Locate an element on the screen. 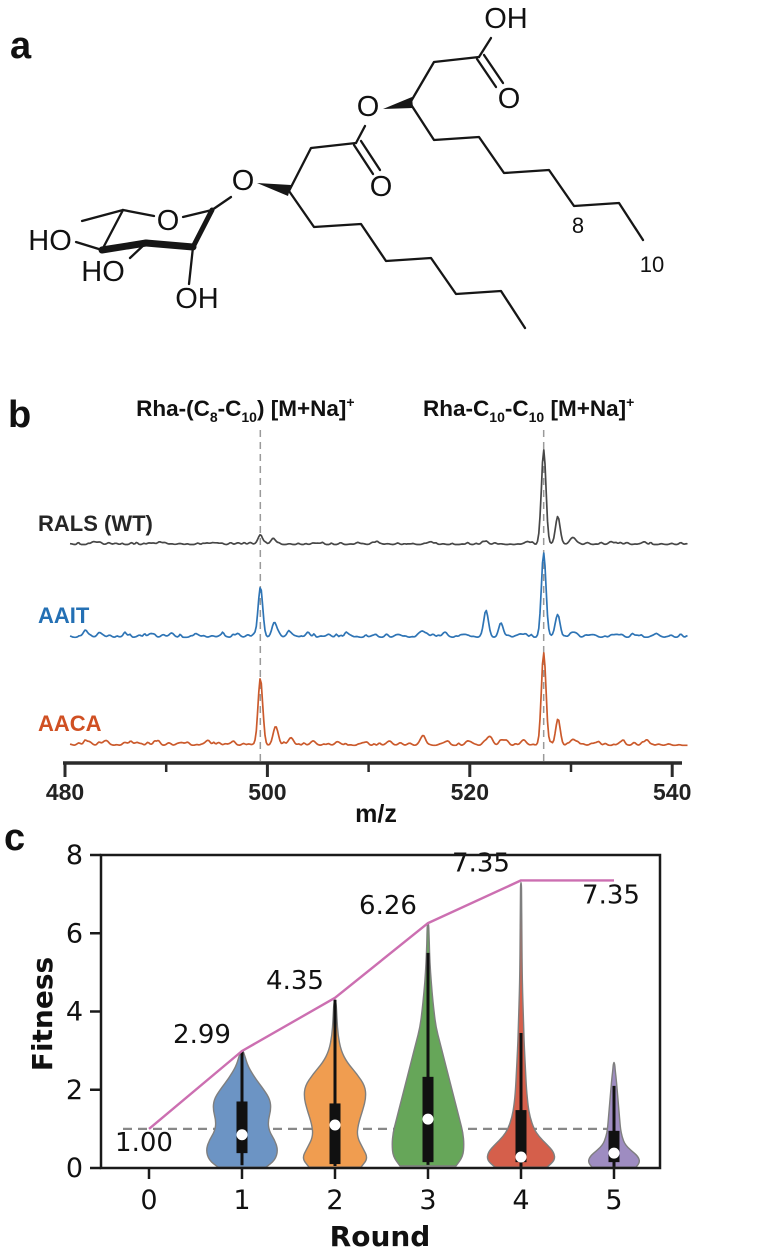  round-tick-label: 3 is located at coordinates (427, 1200).